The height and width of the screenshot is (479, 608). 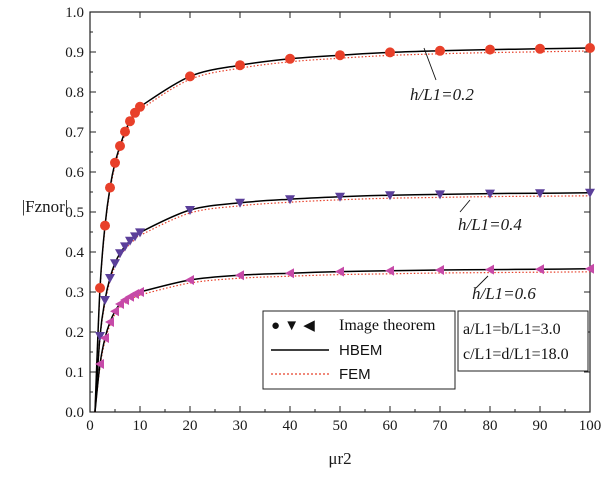 I want to click on legend-hbem: HBEM, so click(x=360, y=350).